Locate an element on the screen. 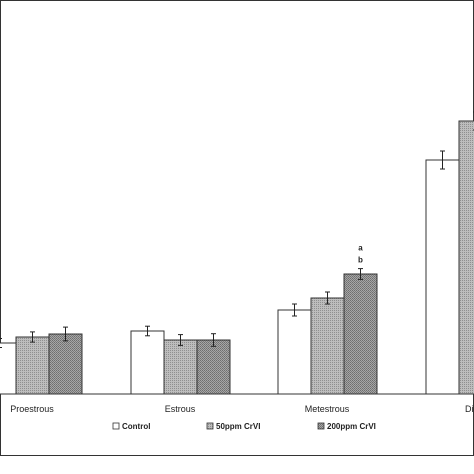 This screenshot has width=474, height=474. category-label-diestrous: Diesi is located at coordinates (469, 409).